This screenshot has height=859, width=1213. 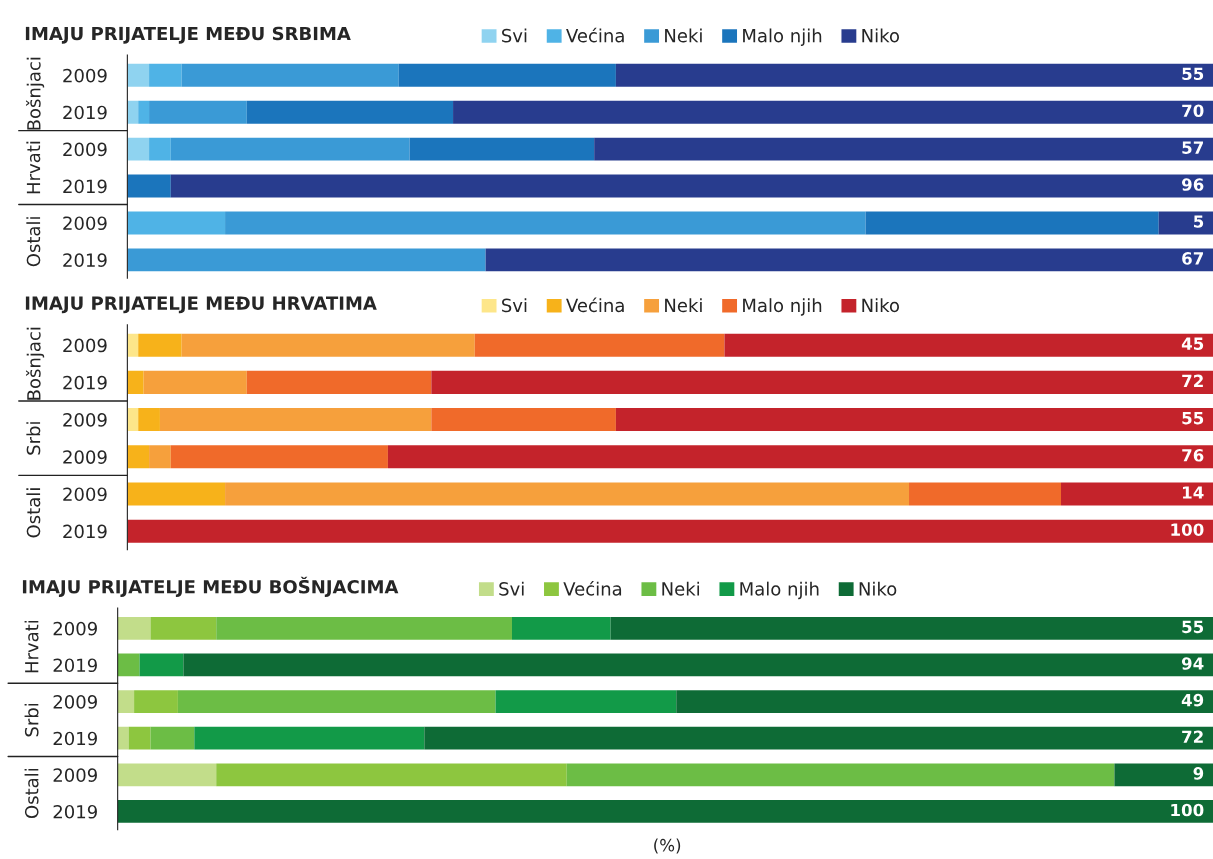 What do you see at coordinates (1193, 492) in the screenshot?
I see `data-label: 14` at bounding box center [1193, 492].